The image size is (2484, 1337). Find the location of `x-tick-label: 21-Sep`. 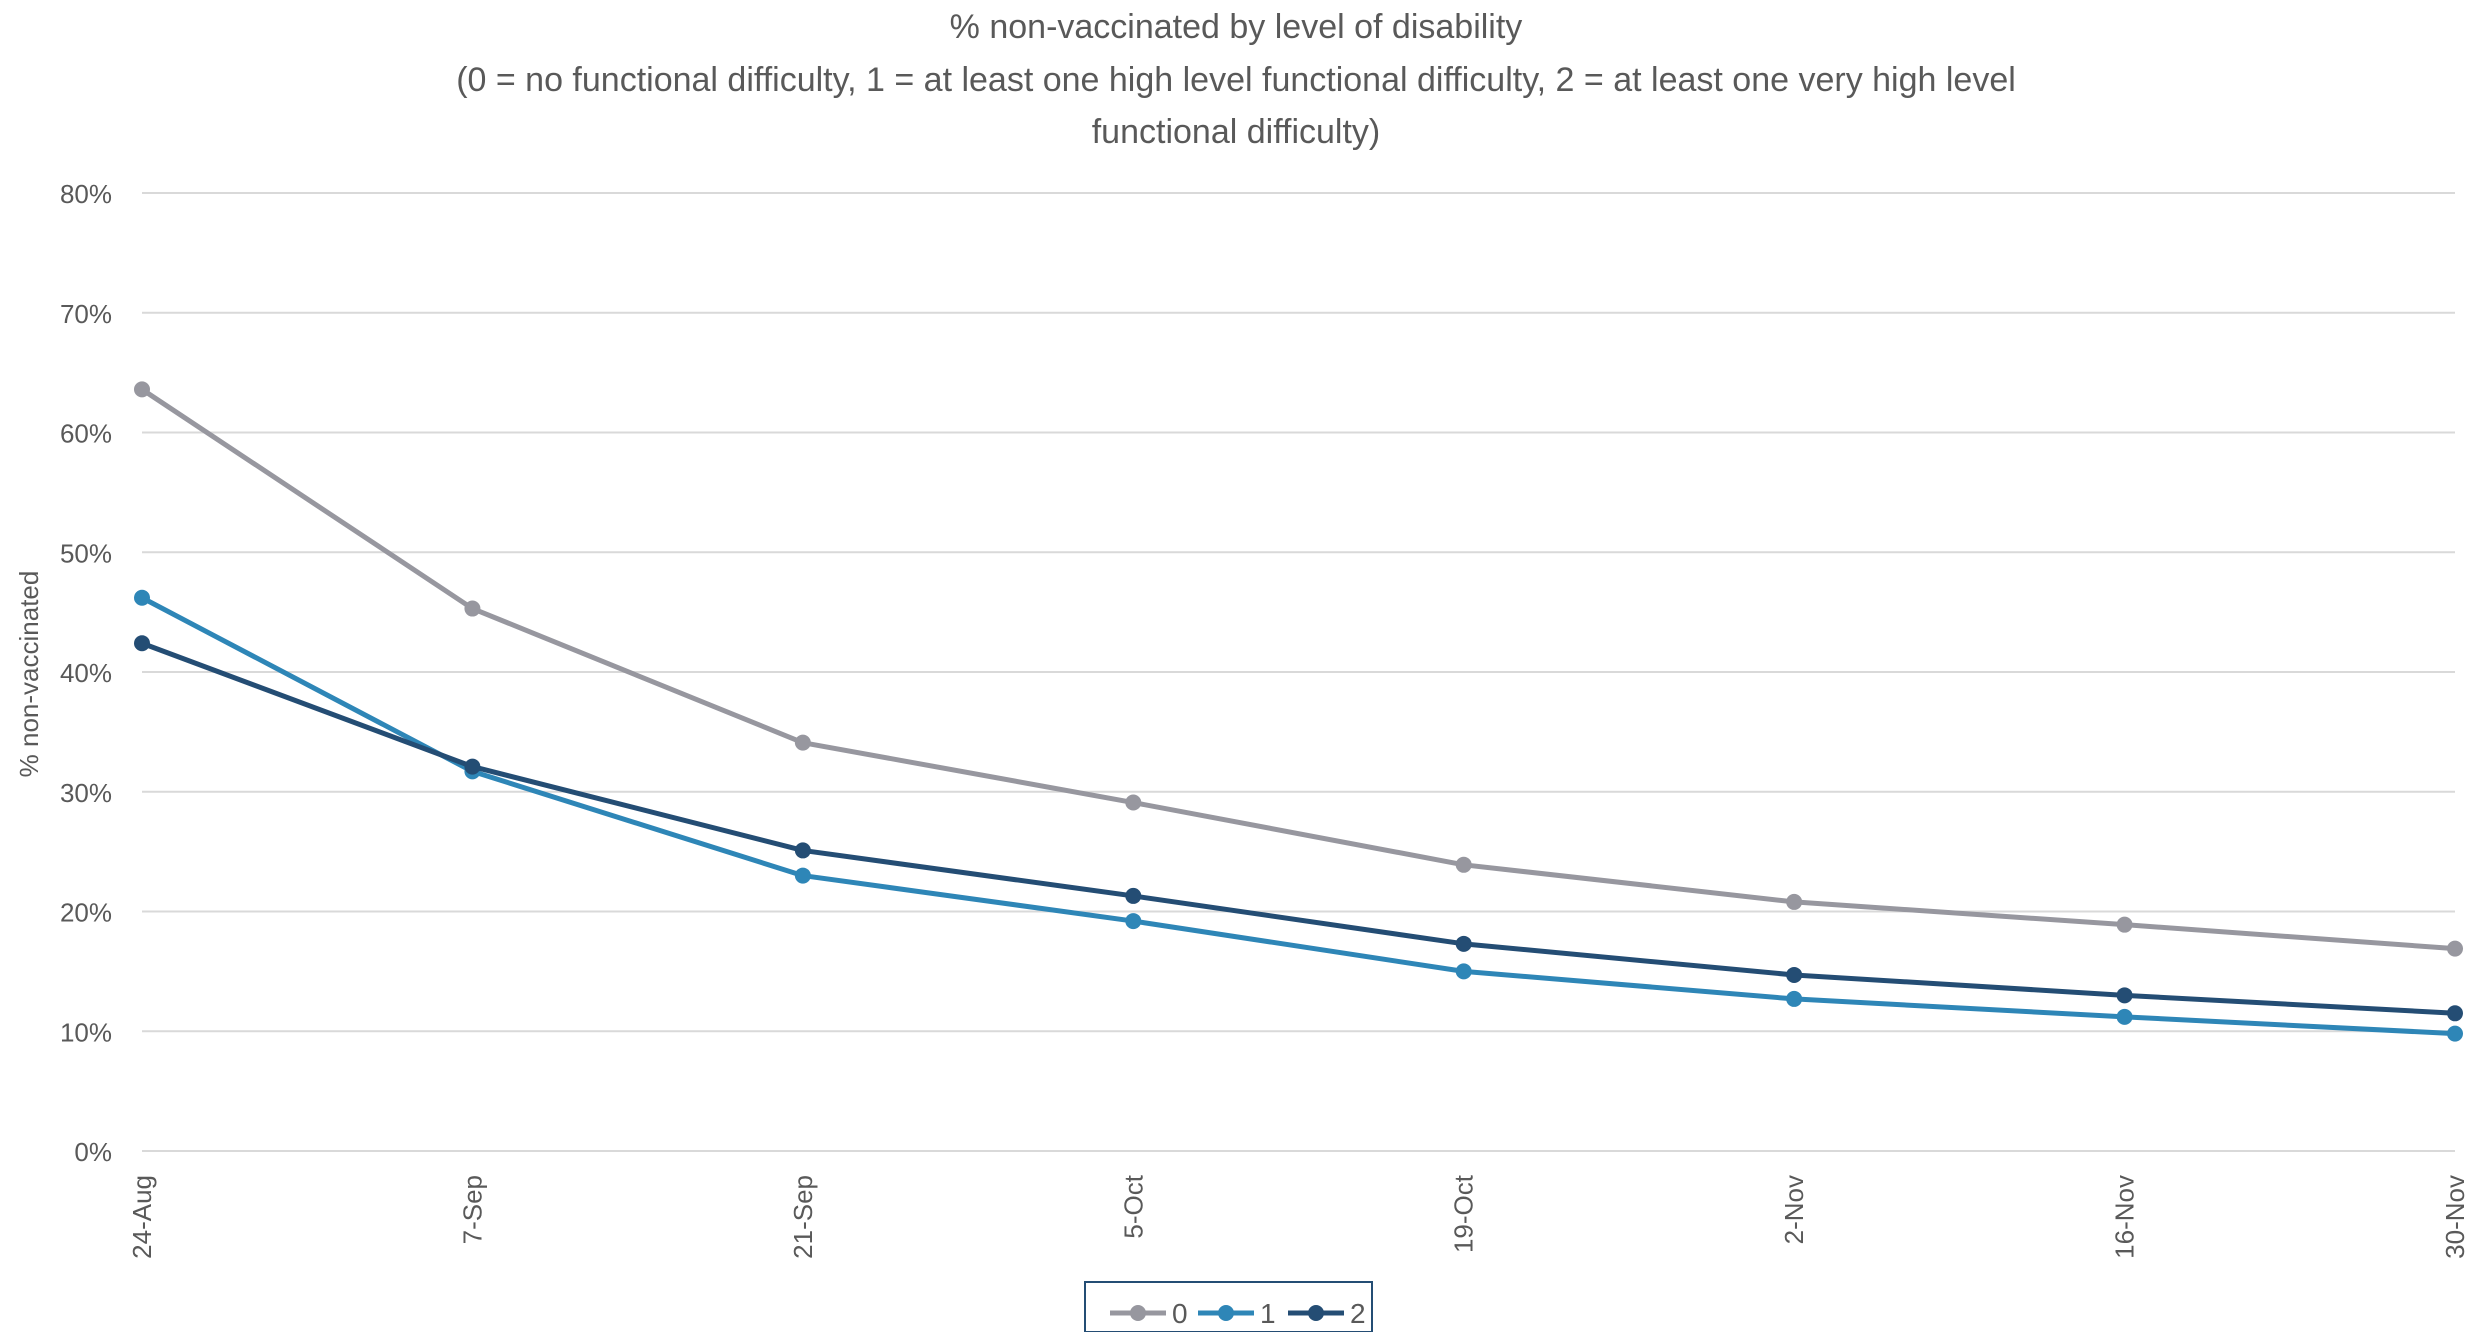

x-tick-label: 21-Sep is located at coordinates (803, 1217).